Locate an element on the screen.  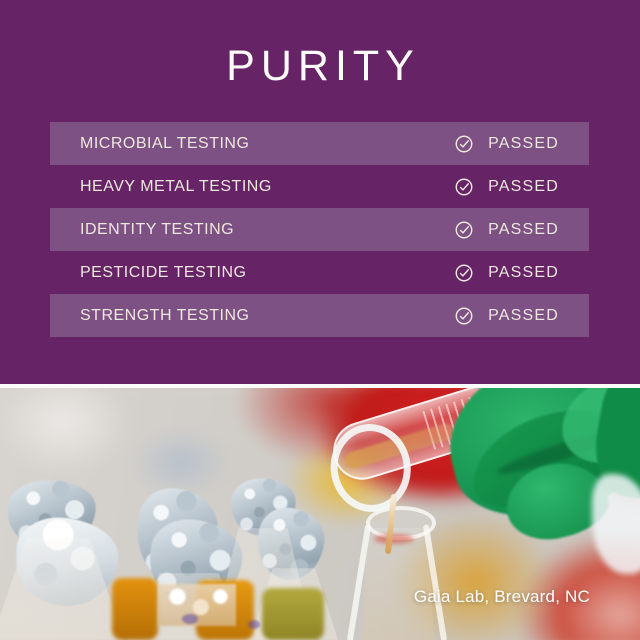
page-title: PURITY is located at coordinates (323, 65).